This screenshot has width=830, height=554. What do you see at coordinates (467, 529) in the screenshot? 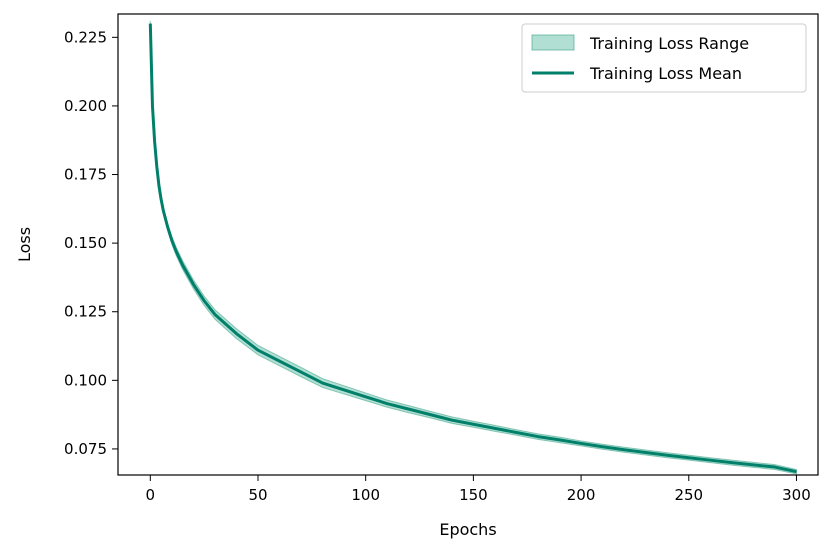
I see `x-axis-label: Epochs` at bounding box center [467, 529].